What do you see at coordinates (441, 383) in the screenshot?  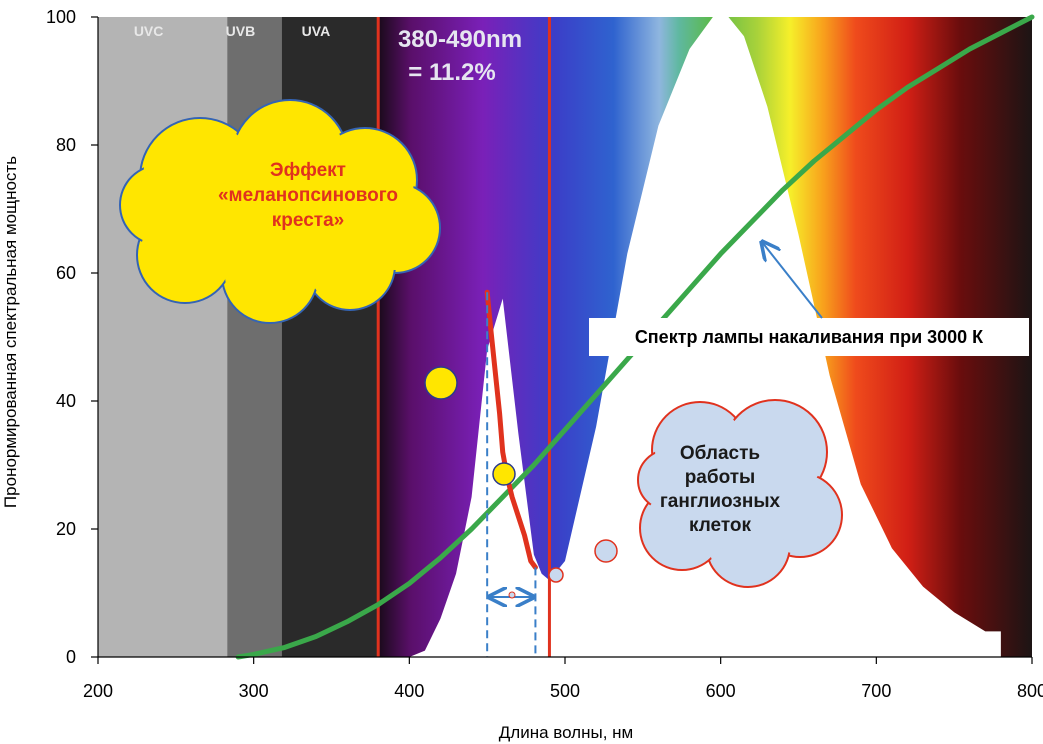 I see `cloud-bubble-large` at bounding box center [441, 383].